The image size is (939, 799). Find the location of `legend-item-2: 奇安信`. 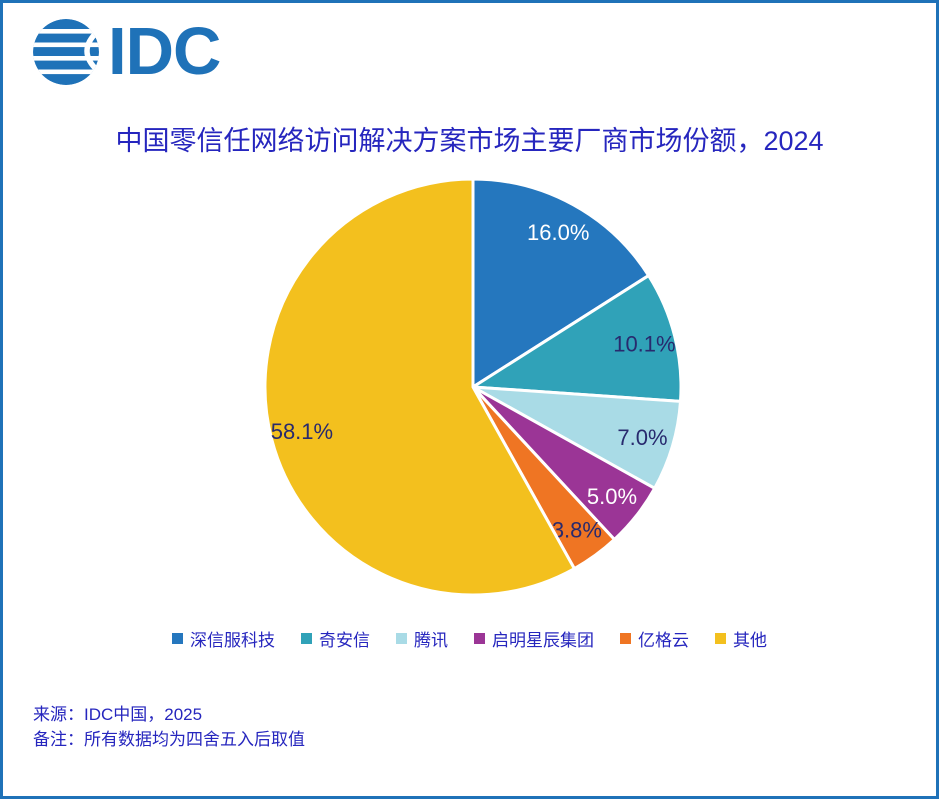

legend-item-2: 奇安信 is located at coordinates (335, 638).